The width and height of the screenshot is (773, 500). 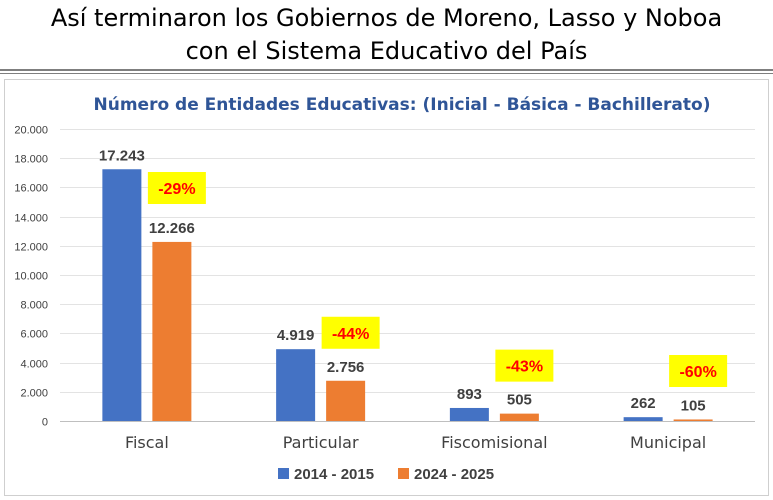 I want to click on legend-label: 2014 - 2015, so click(x=334, y=474).